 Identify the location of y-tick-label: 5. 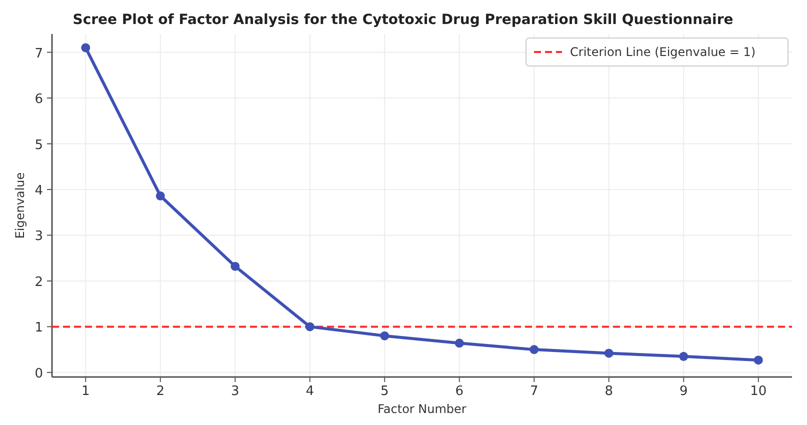
(38, 145).